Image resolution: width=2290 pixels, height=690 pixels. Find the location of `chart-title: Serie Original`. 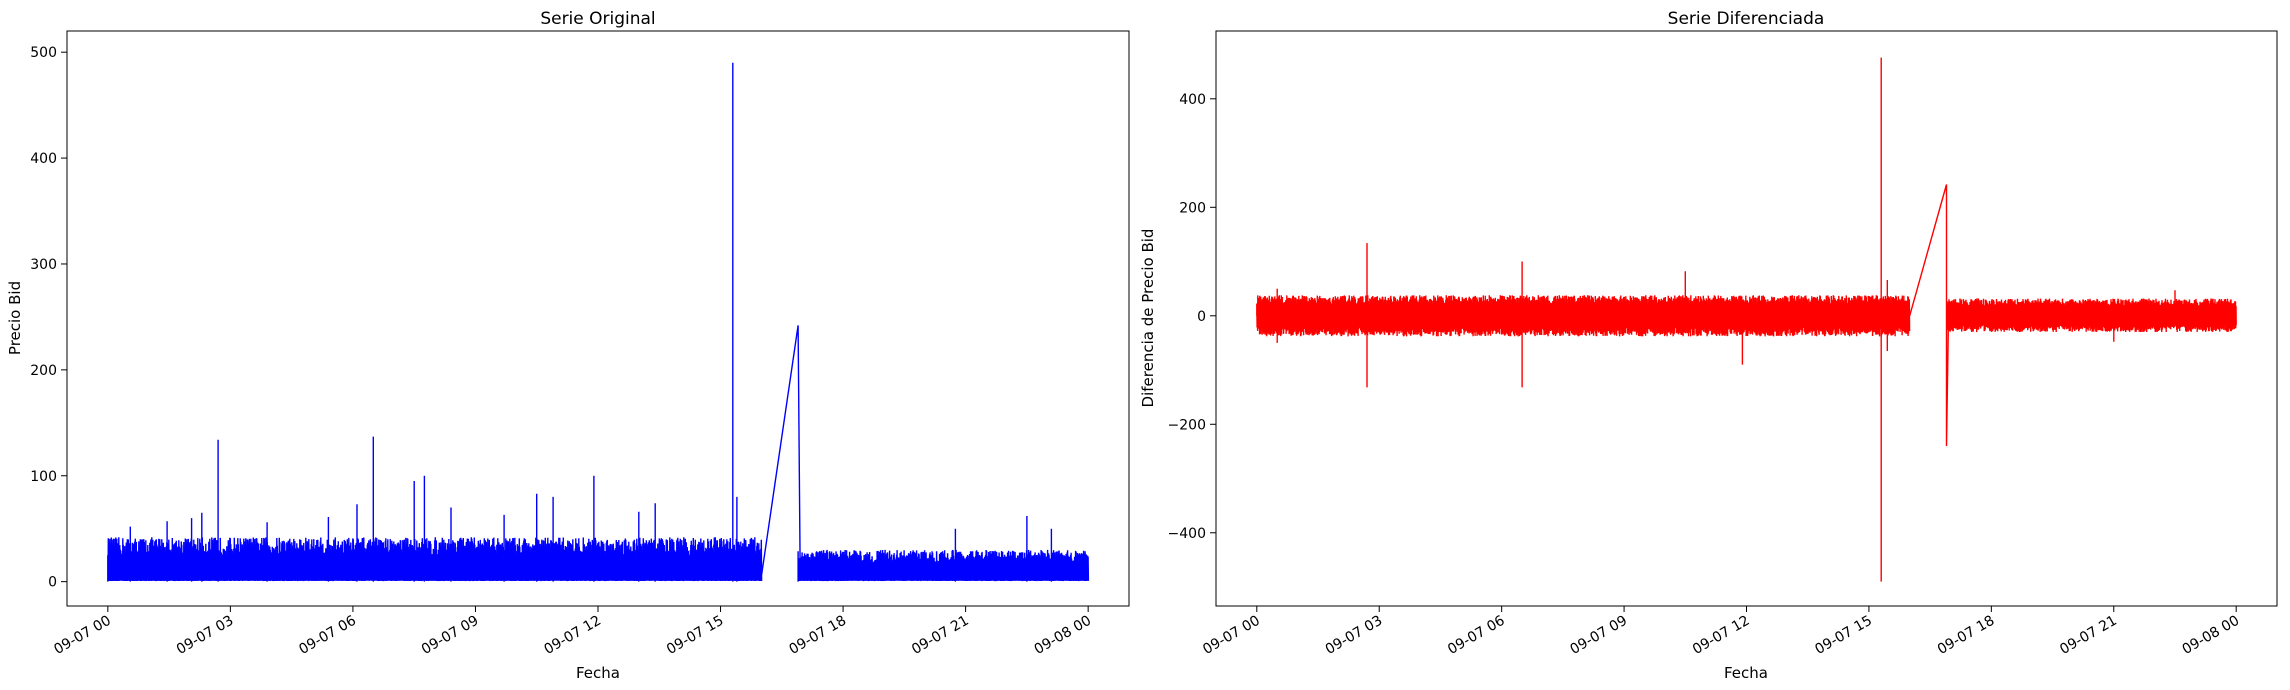

chart-title: Serie Original is located at coordinates (597, 19).